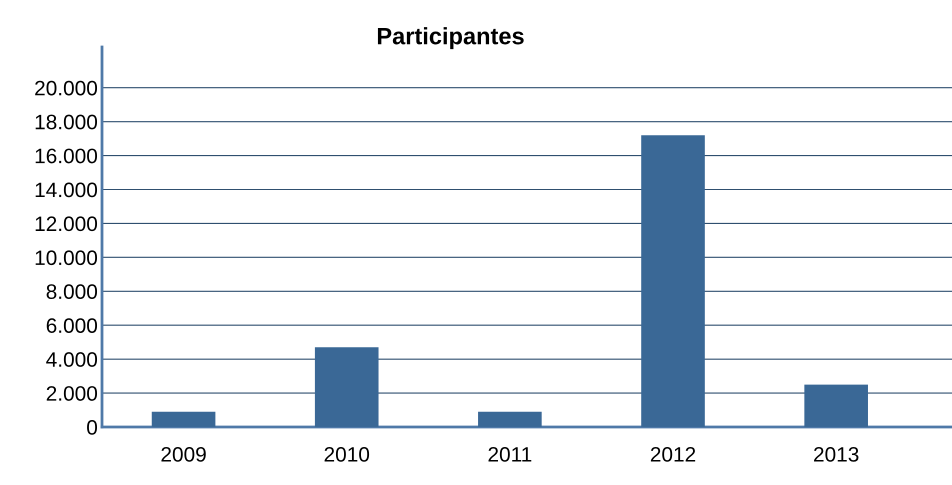 Image resolution: width=952 pixels, height=485 pixels. Describe the element at coordinates (67, 156) in the screenshot. I see `y-tick-label: 16.000` at that location.